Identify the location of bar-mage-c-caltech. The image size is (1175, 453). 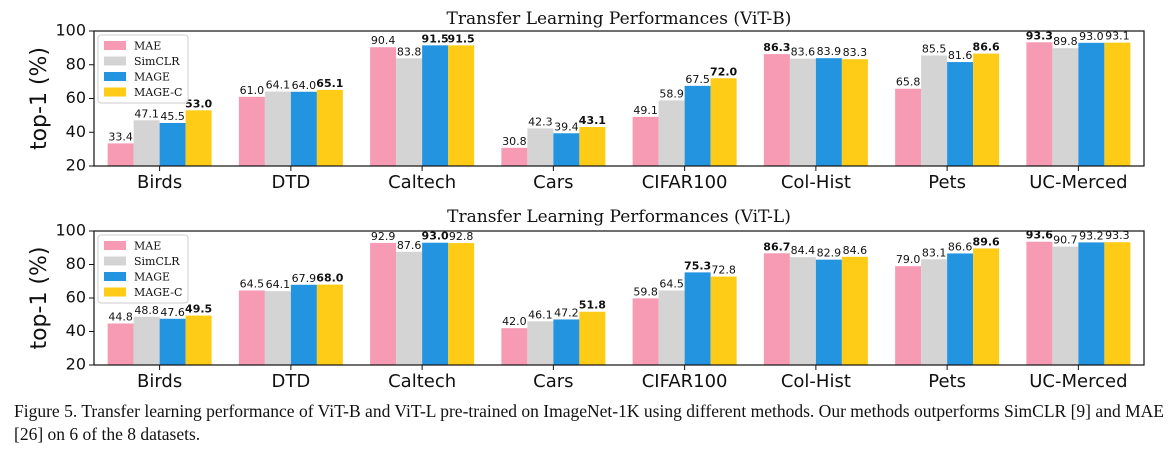
(461, 304).